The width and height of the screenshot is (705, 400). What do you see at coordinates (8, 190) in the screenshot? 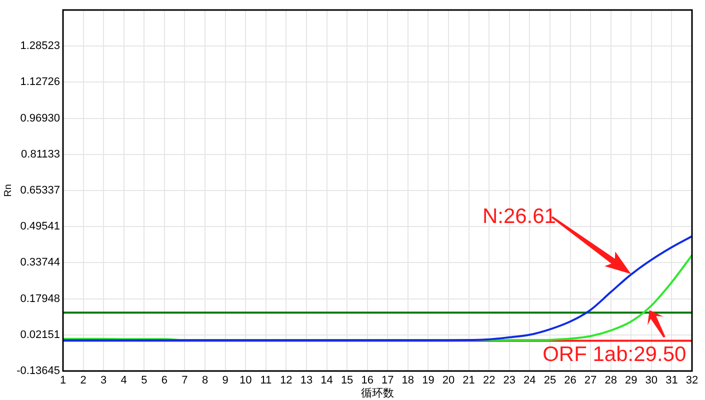
I see `y-axis-title: Rn` at bounding box center [8, 190].